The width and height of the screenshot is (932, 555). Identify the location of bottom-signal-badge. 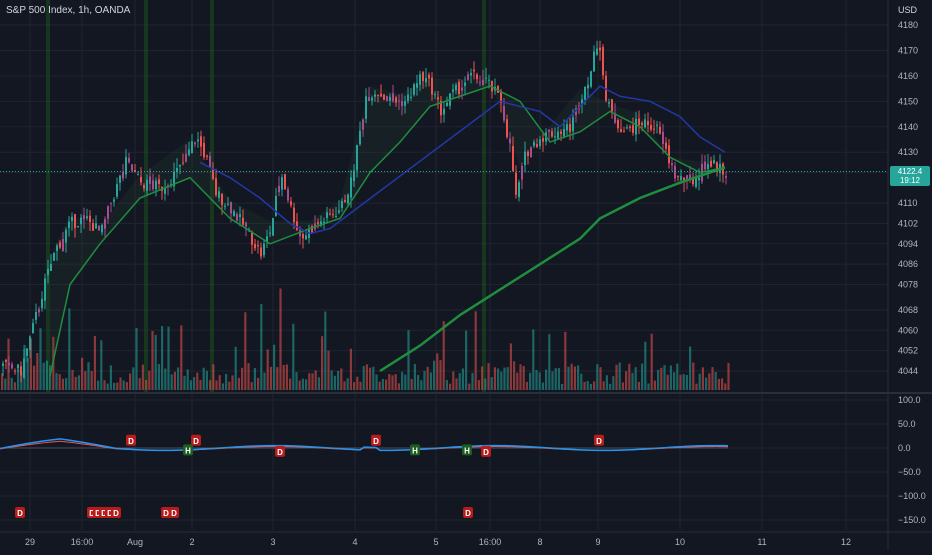
(468, 512).